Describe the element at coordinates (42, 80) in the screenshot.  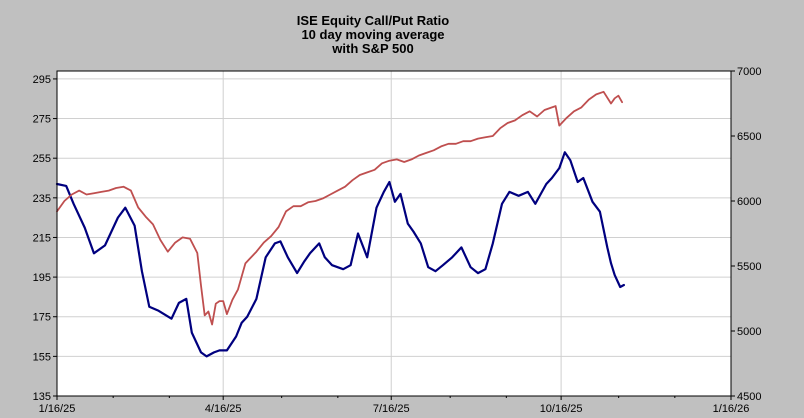
I see `y-tick-label: 295` at that location.